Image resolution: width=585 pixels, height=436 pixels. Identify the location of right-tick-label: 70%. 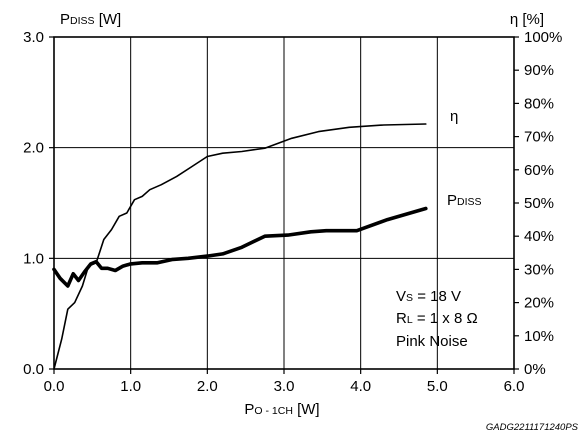
(539, 137).